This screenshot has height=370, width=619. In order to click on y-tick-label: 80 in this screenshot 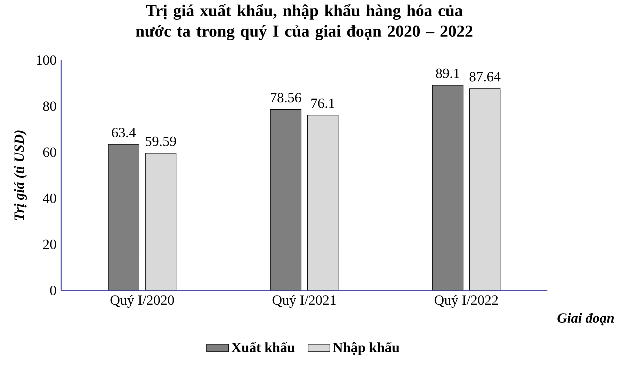, I will do `click(49, 107)`.